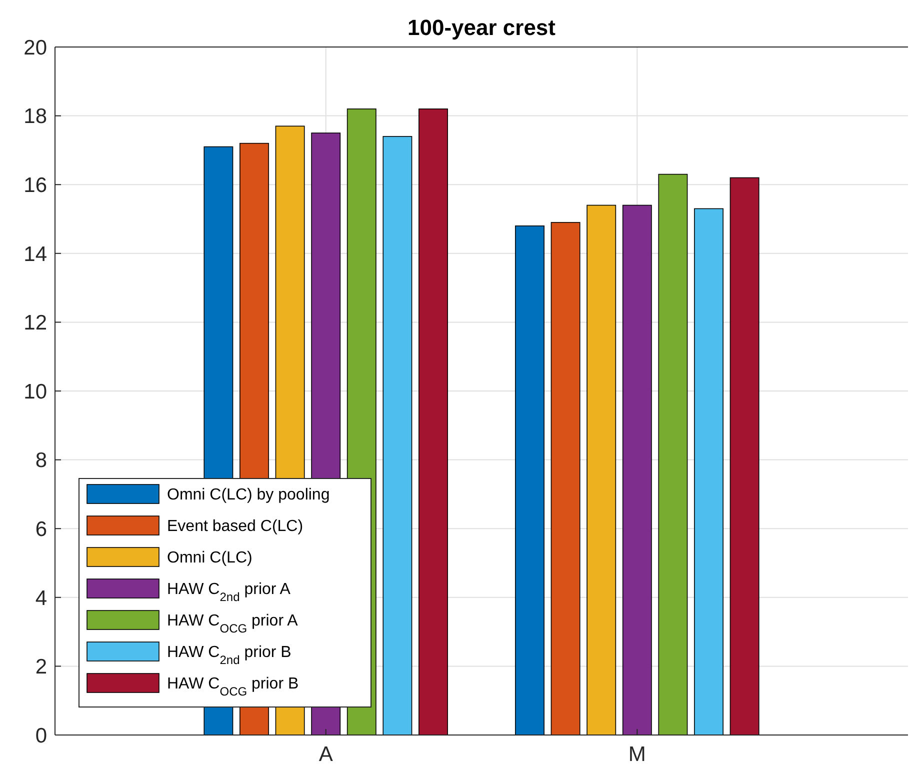 Image resolution: width=912 pixels, height=775 pixels. Describe the element at coordinates (35, 48) in the screenshot. I see `y-tick-label: 20` at that location.